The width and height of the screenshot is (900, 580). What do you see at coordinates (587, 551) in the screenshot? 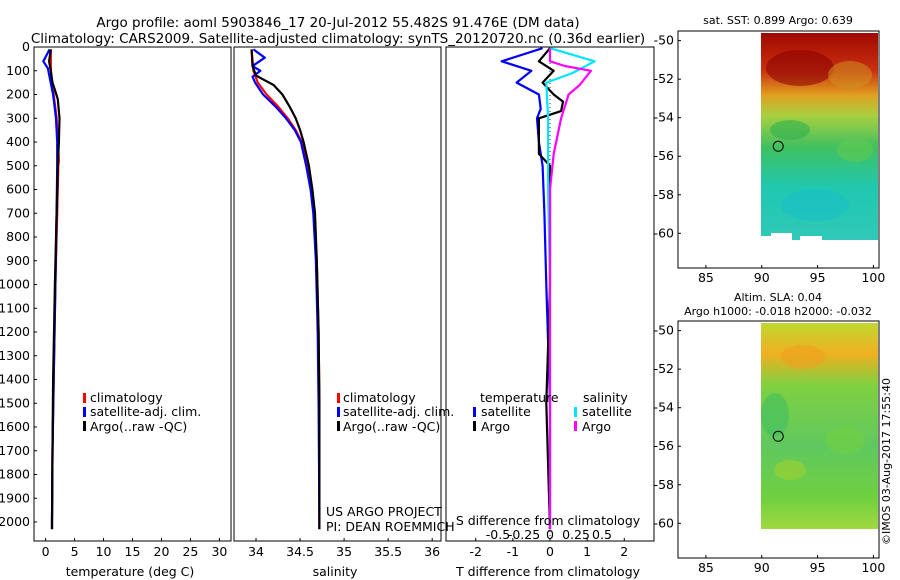
I see `x-tick-label: 1` at bounding box center [587, 551].